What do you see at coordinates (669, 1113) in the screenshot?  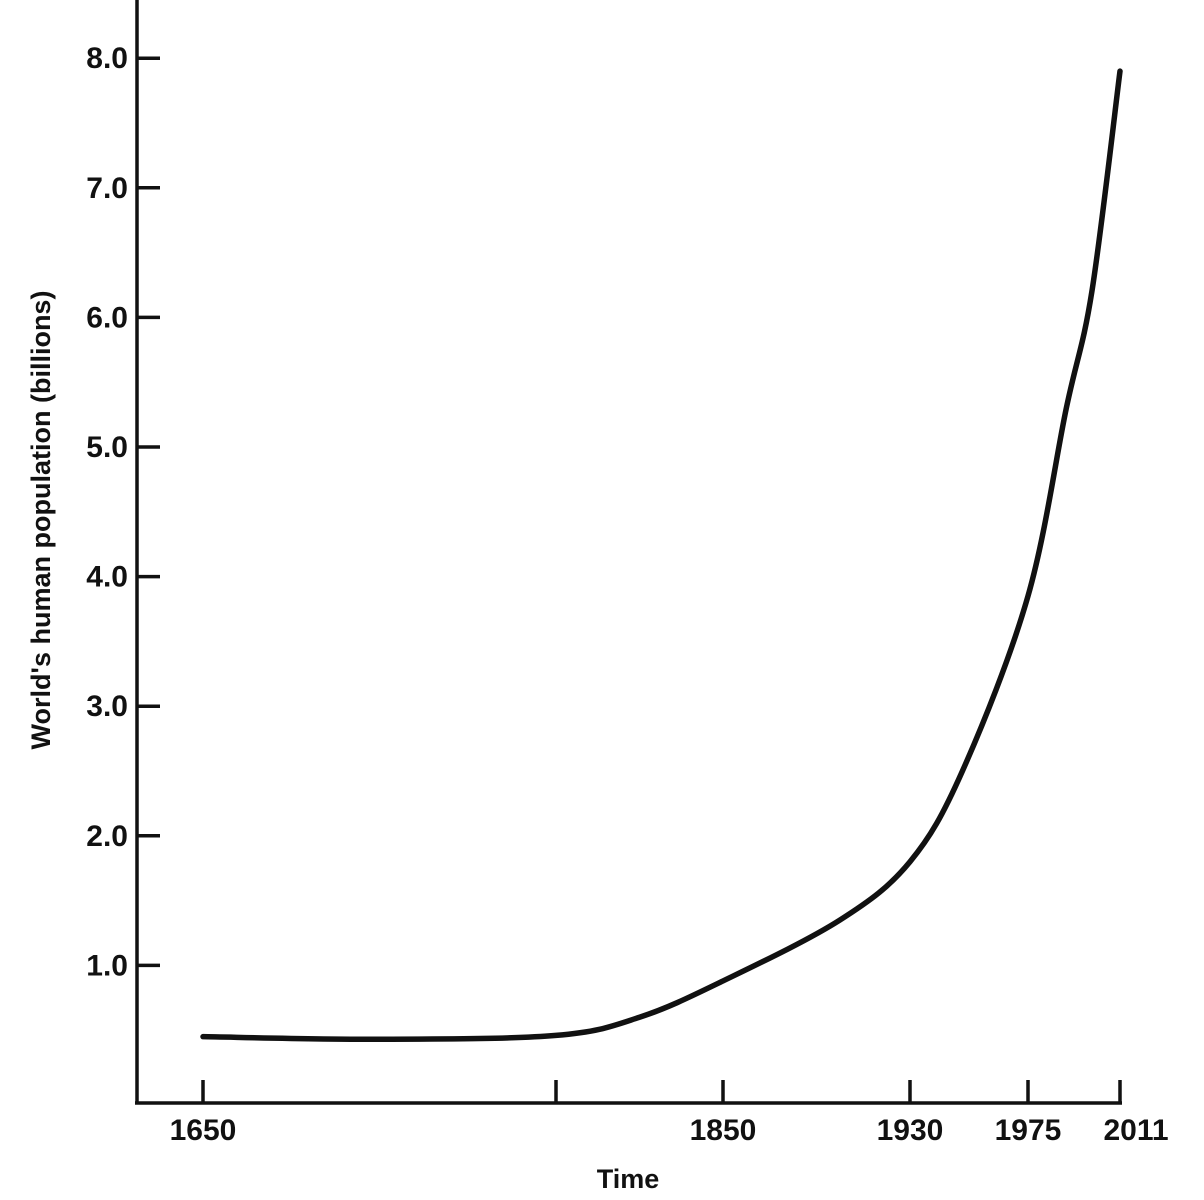 I see `x-ticks: 1650 1850 1930 1975 2011` at bounding box center [669, 1113].